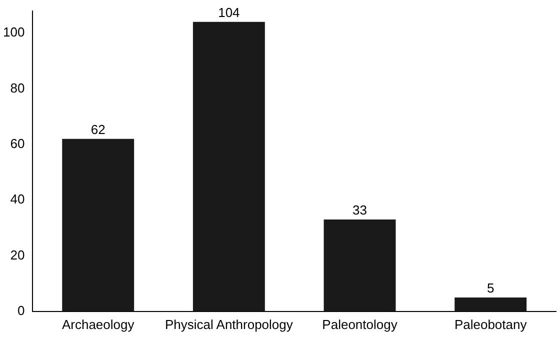 Image resolution: width=560 pixels, height=343 pixels. What do you see at coordinates (17, 199) in the screenshot?
I see `y-tick-label: 40` at bounding box center [17, 199].